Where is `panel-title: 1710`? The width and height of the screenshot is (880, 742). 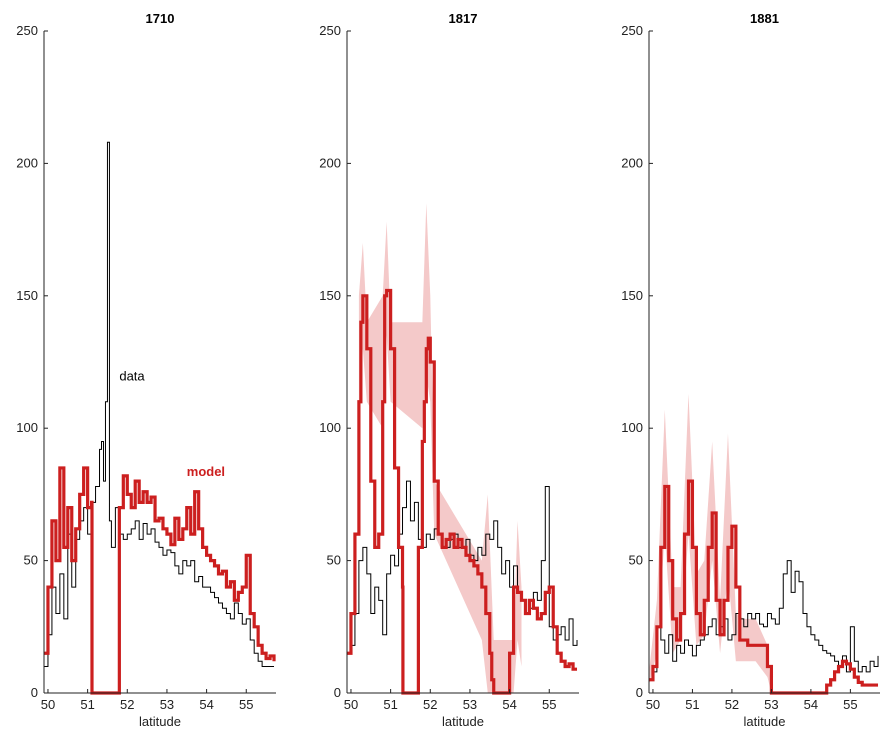
panel-title: 1710 is located at coordinates (160, 18).